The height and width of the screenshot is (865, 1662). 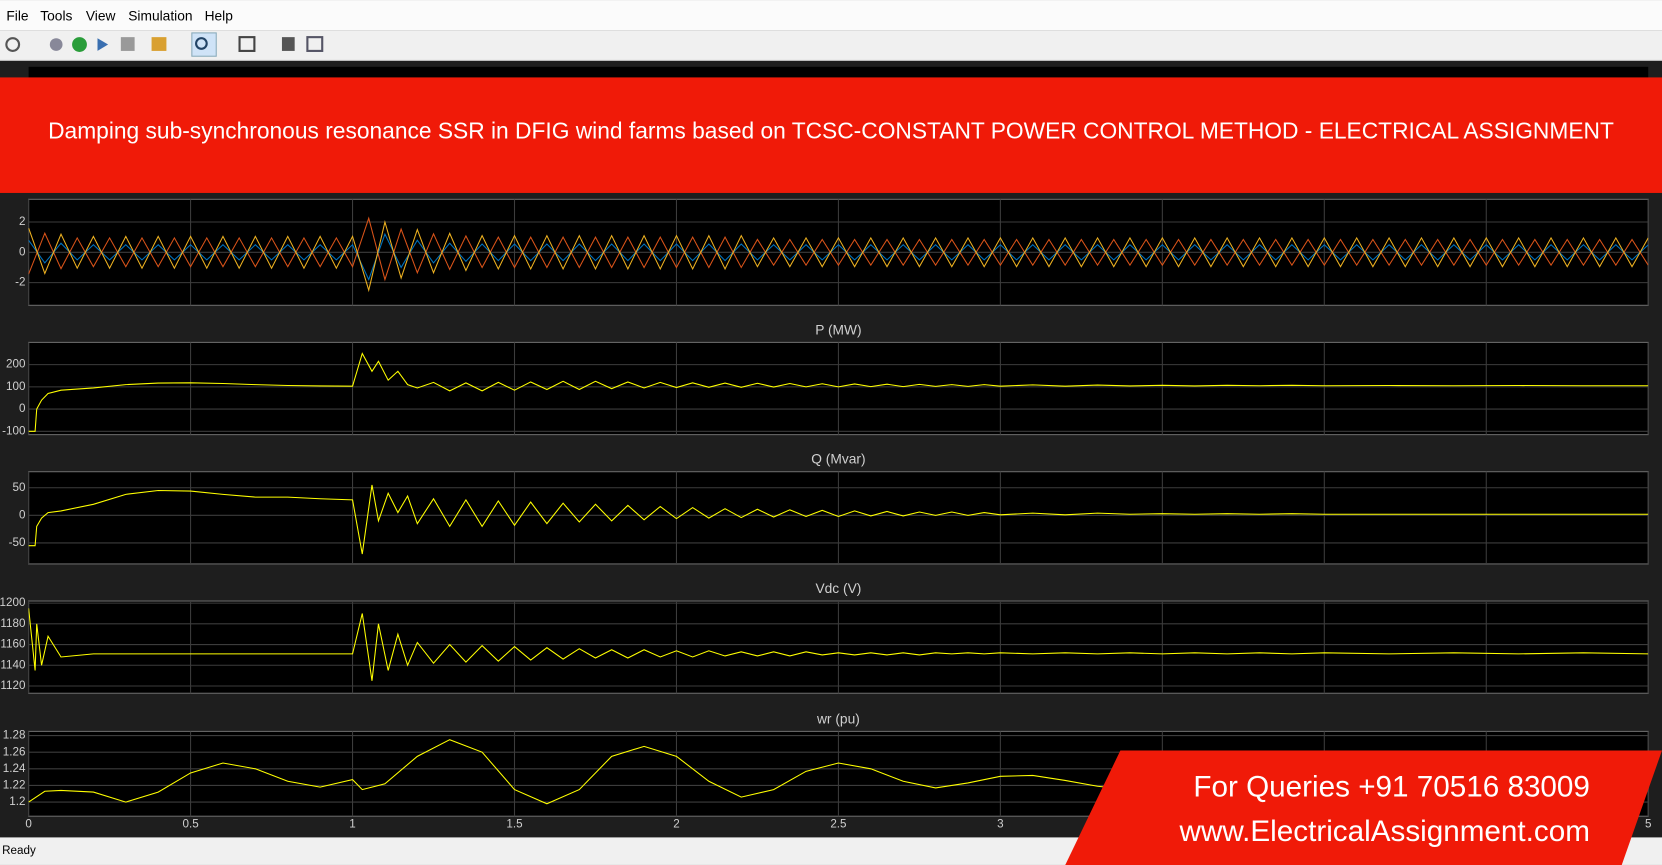 What do you see at coordinates (838, 824) in the screenshot?
I see `x-tick-label: 2.5` at bounding box center [838, 824].